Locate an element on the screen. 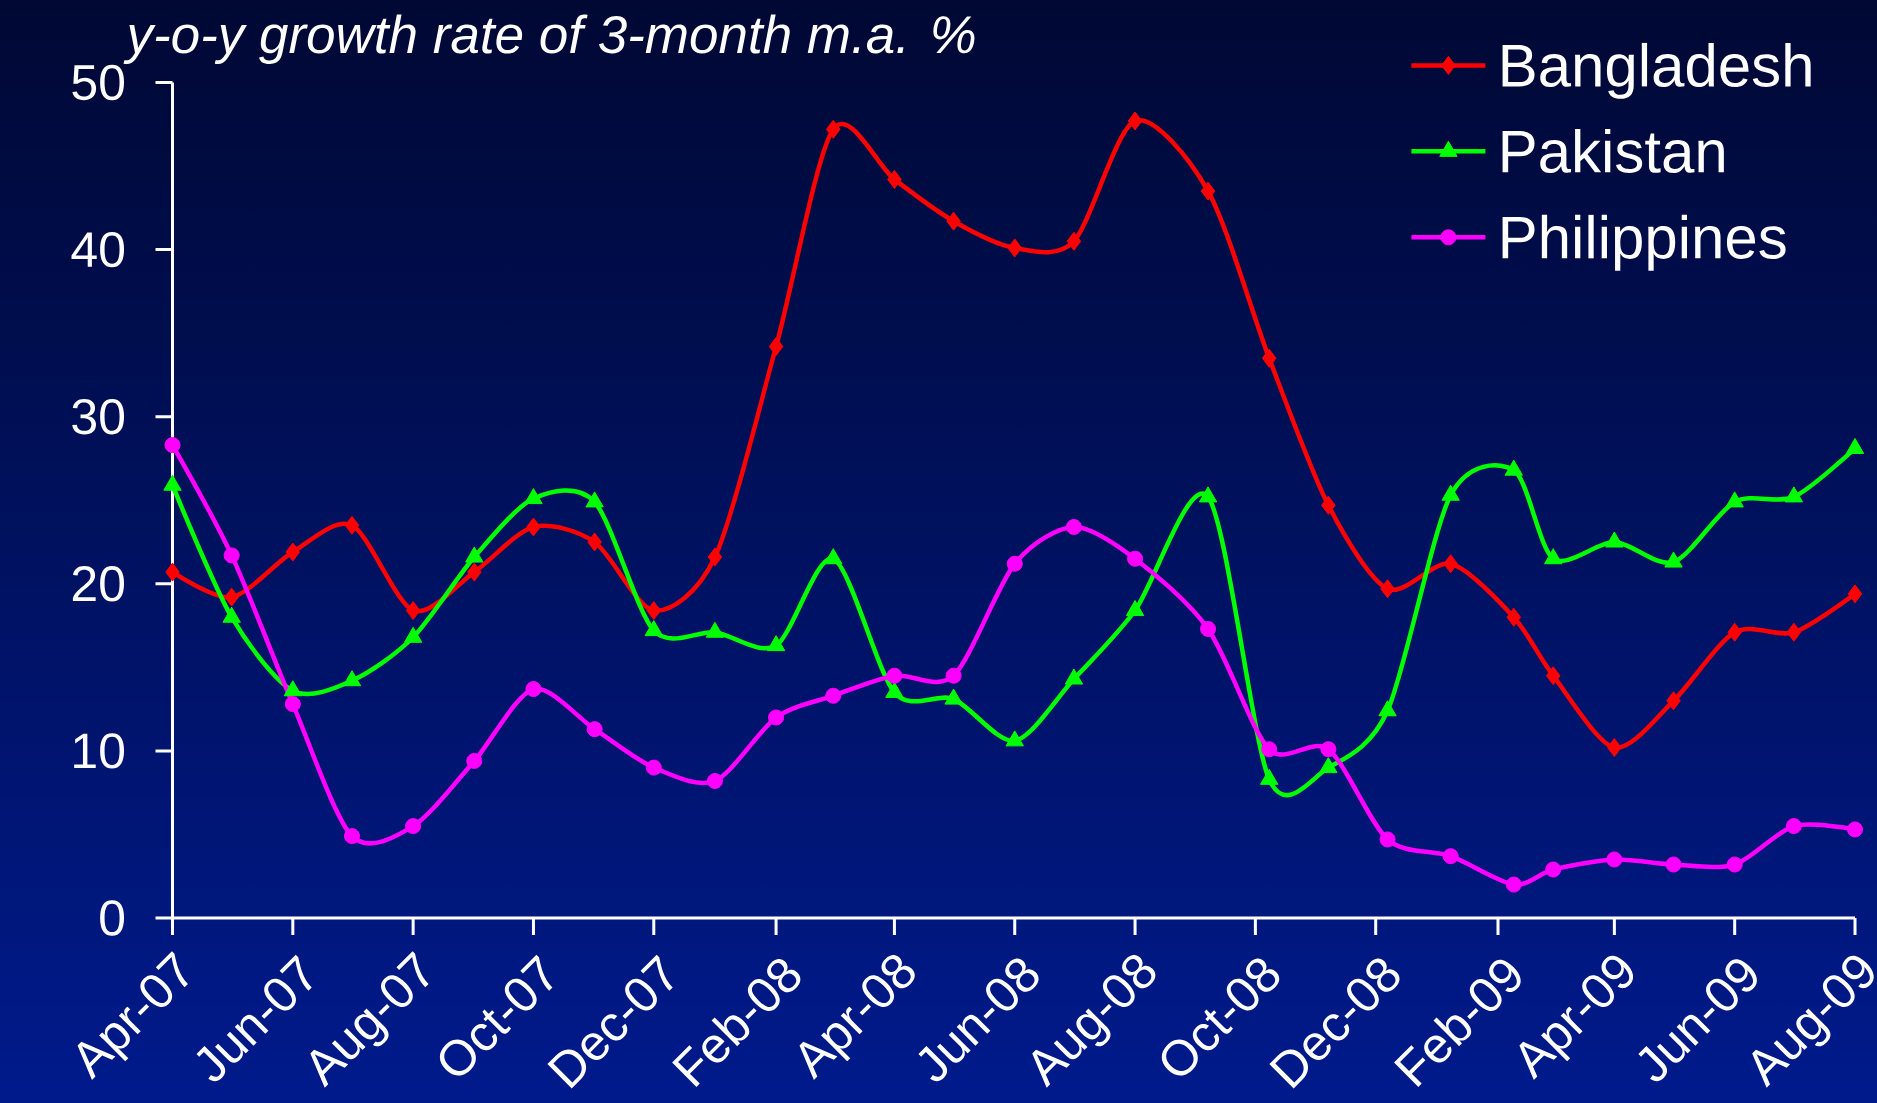  legend-label: Pakistan is located at coordinates (1613, 150).